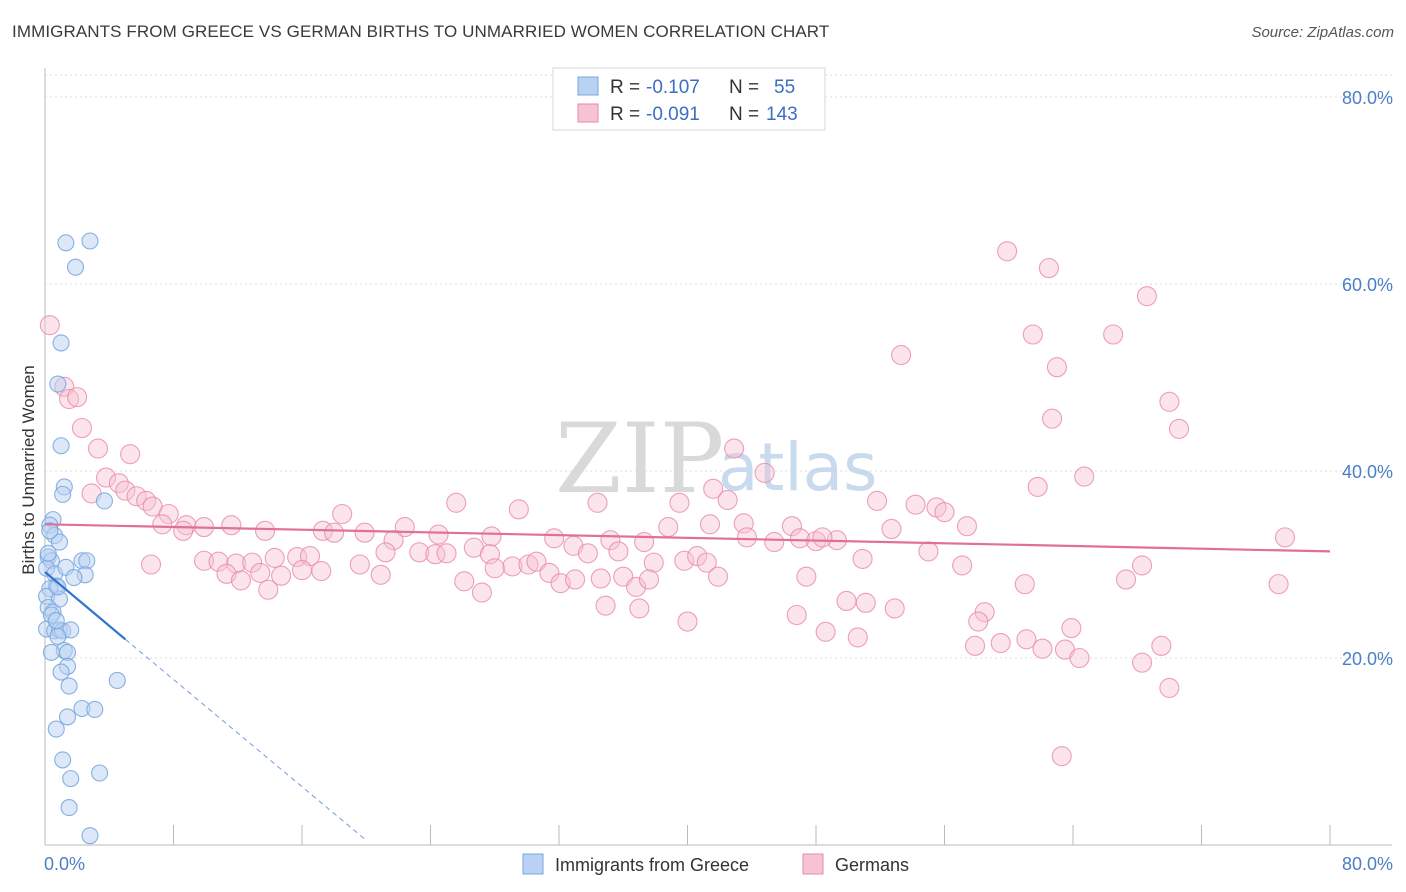  I want to click on legend-r-value-2: -0.091, so click(673, 114).